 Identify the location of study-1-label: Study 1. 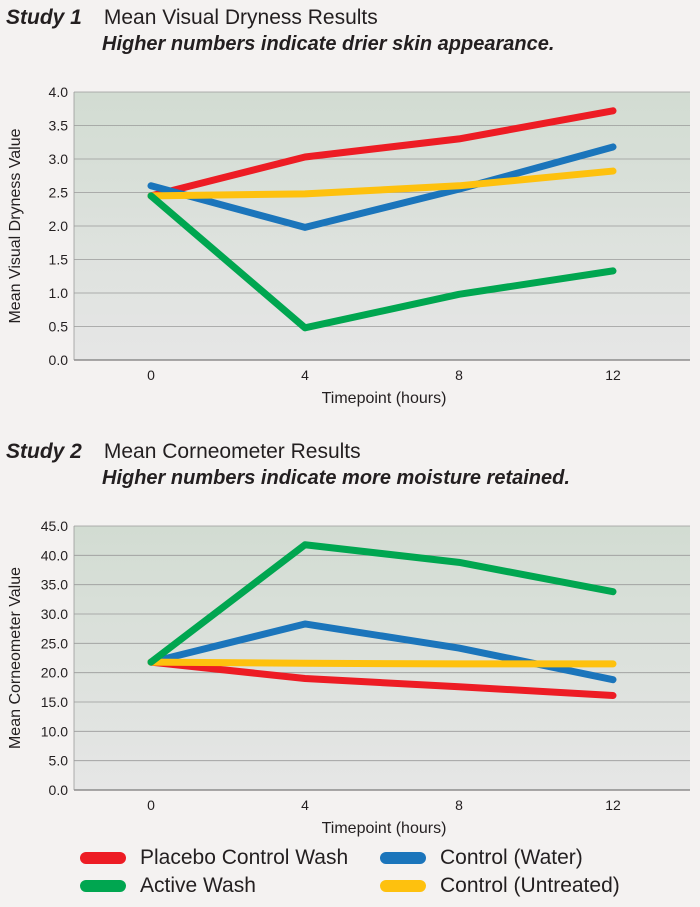
(44, 17).